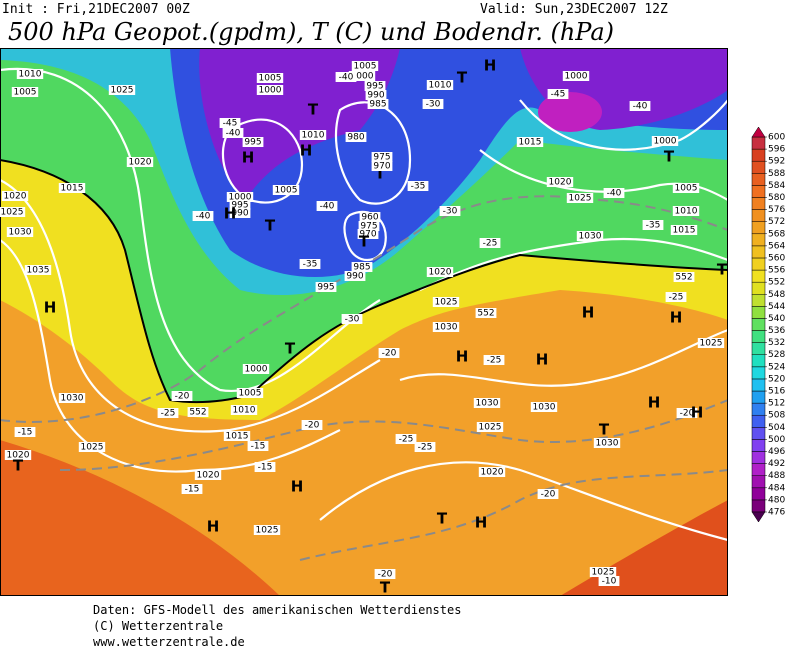 The image size is (790, 648). Describe the element at coordinates (776, 379) in the screenshot. I see `colorbar-tick-label: 520` at that location.